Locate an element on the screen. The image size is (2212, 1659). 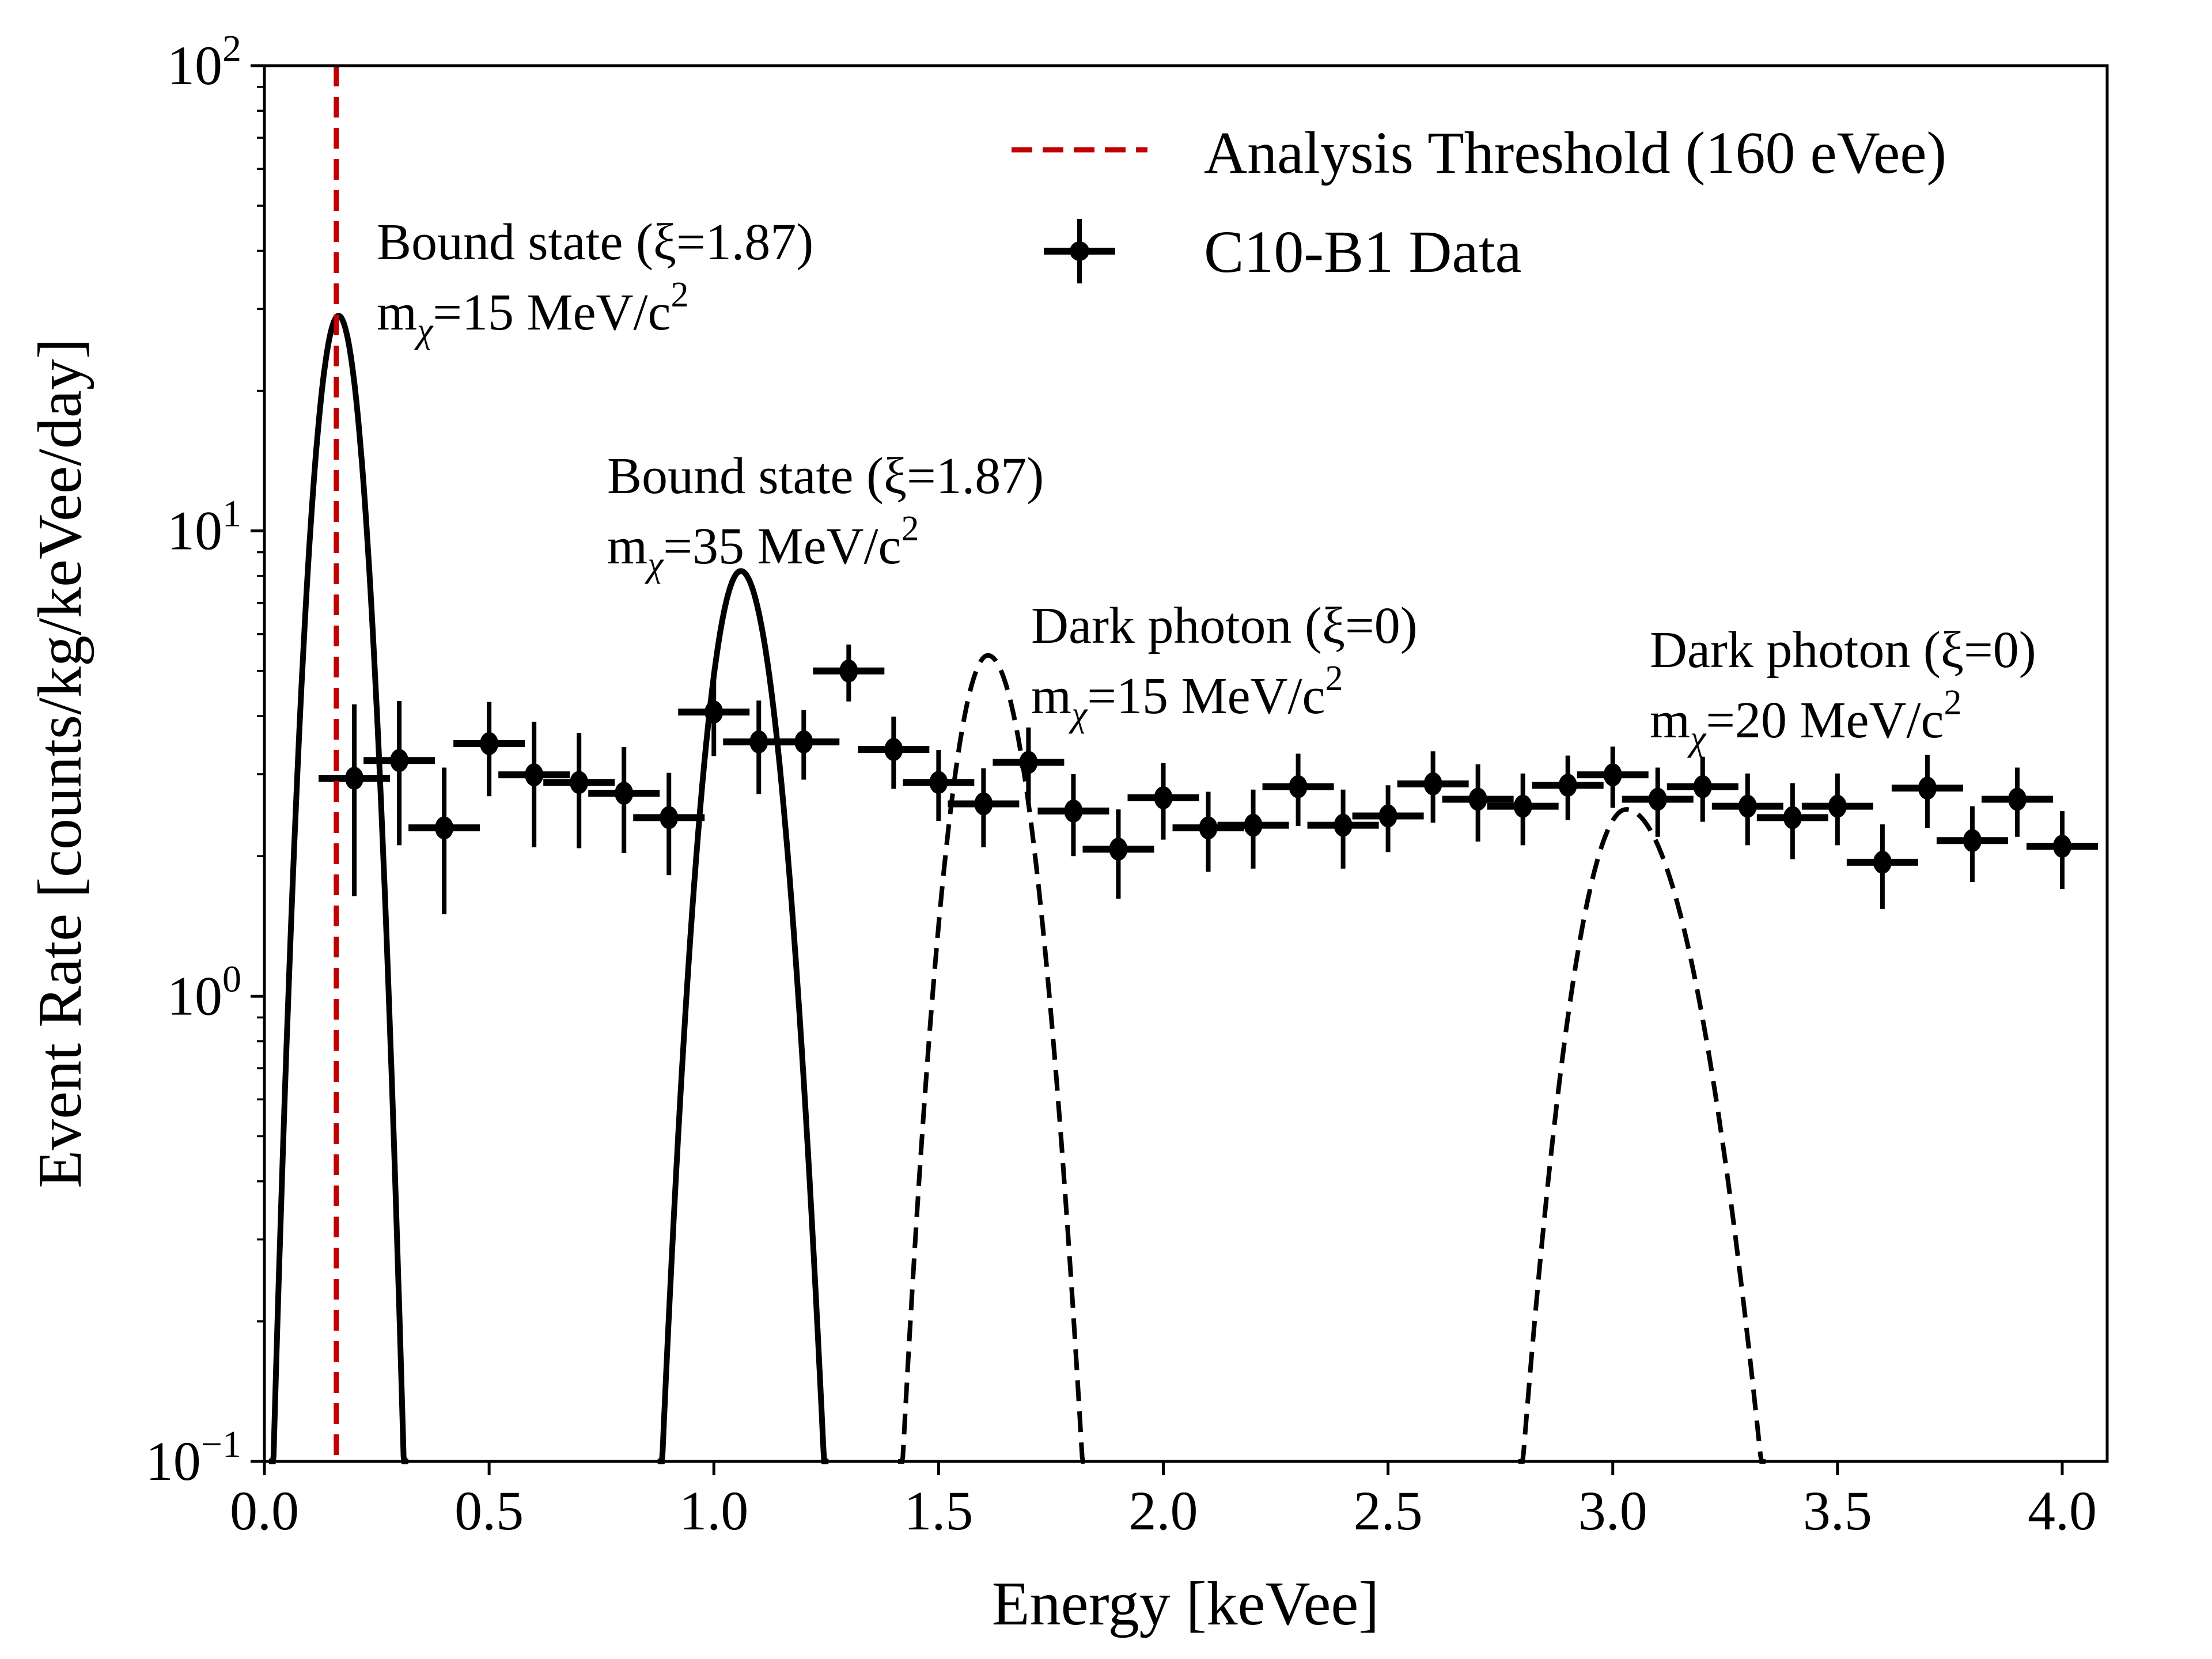
x-tick-label: 2.5 is located at coordinates (1388, 1510).